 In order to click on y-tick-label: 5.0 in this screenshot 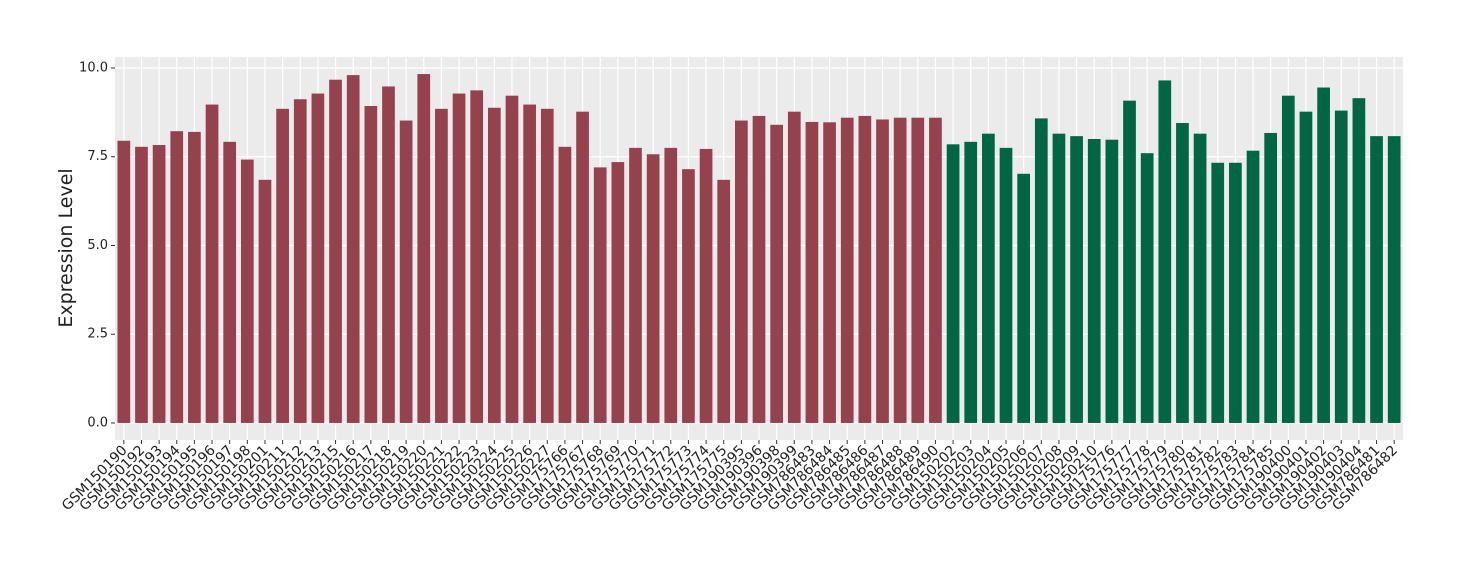, I will do `click(97, 245)`.